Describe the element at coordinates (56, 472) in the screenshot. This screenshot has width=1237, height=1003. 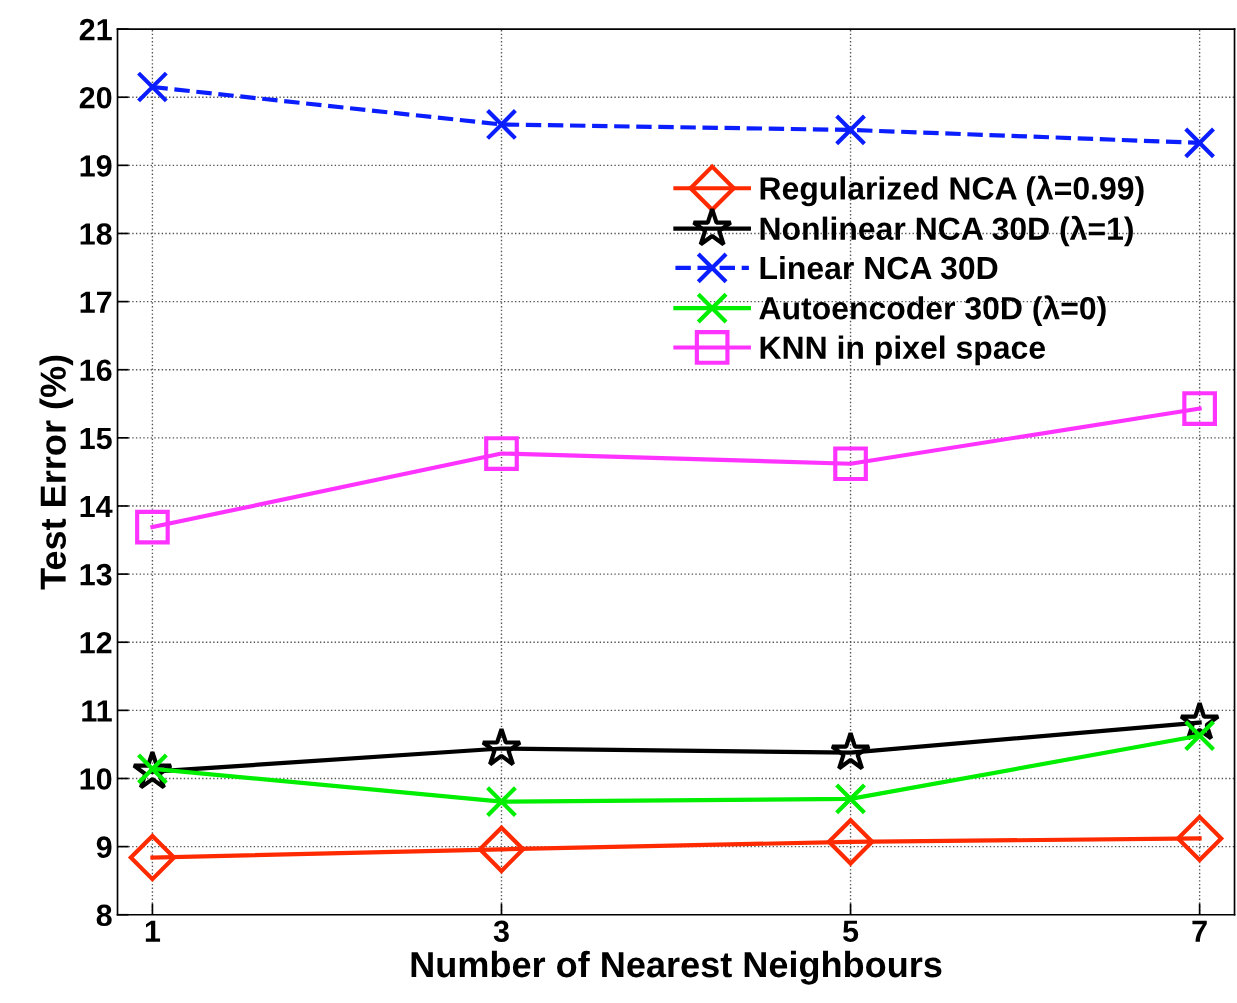
I see `y-axis-title: Test Error (%)` at that location.